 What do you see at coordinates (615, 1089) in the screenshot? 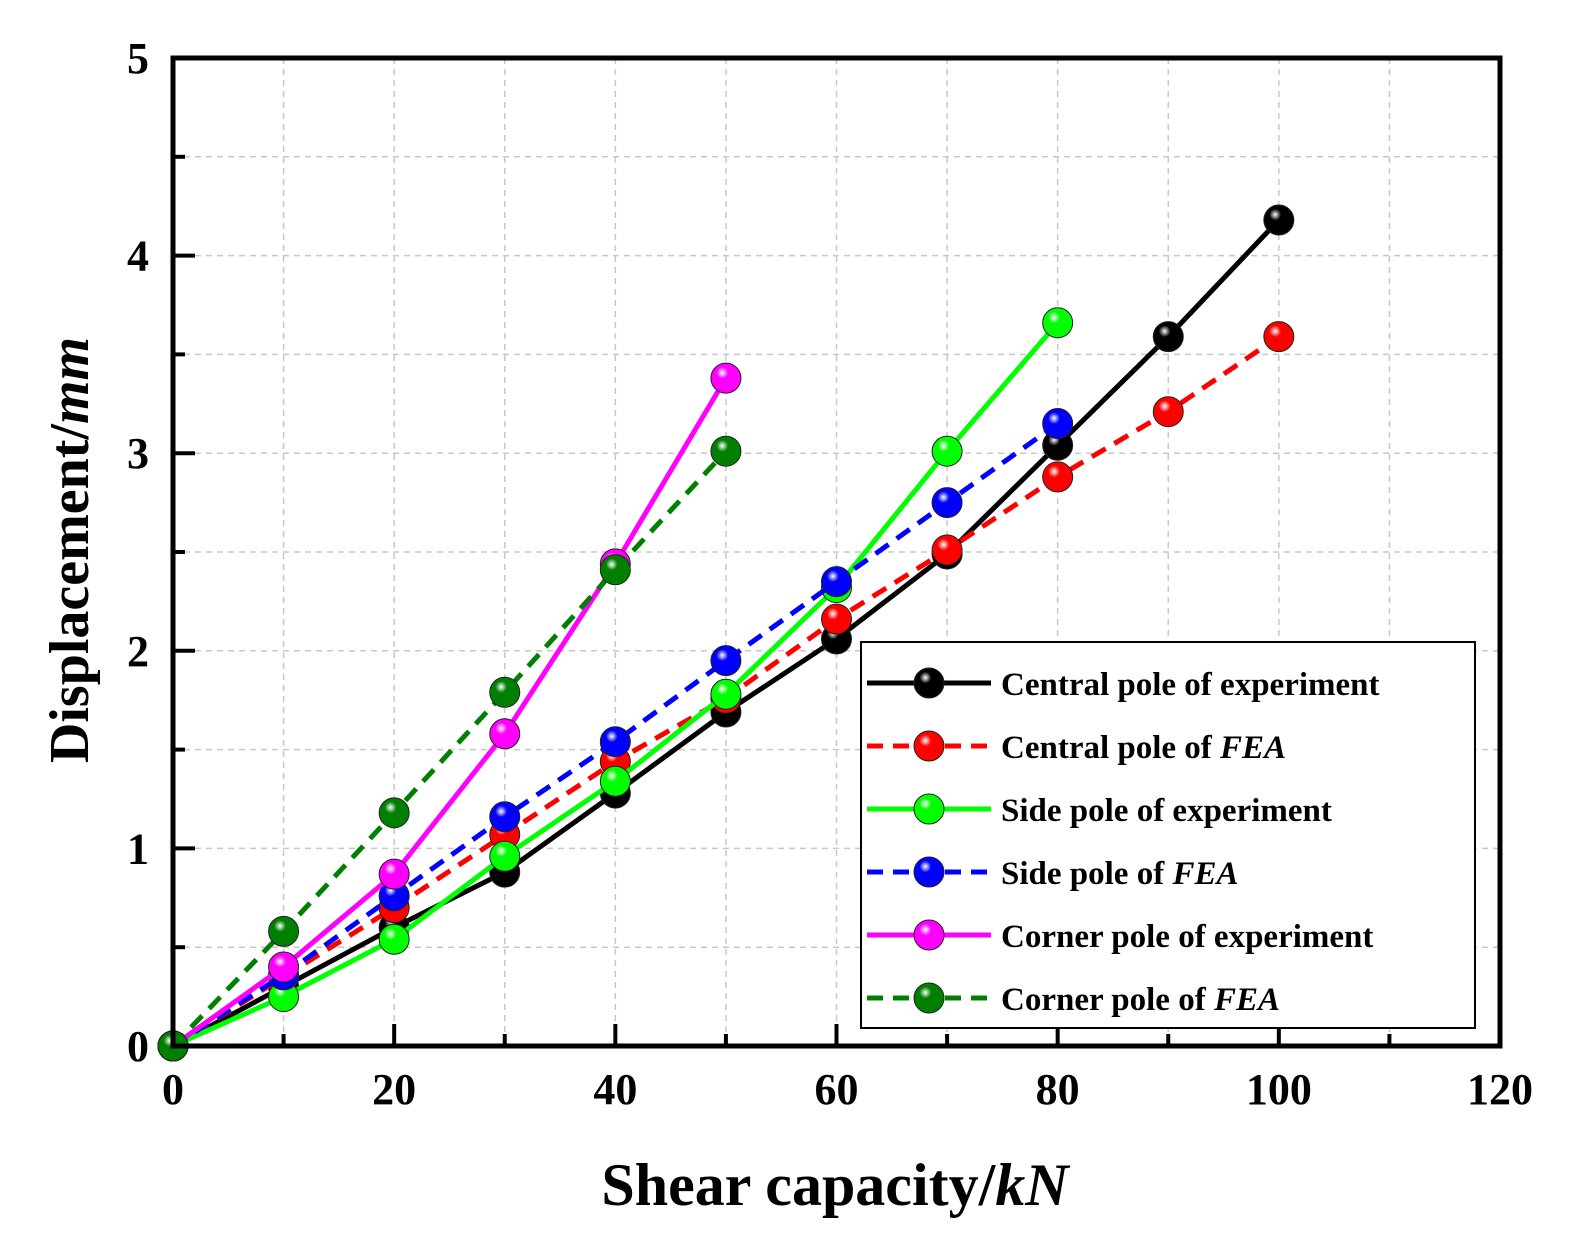
I see `x-tick-label: 40` at bounding box center [615, 1089].